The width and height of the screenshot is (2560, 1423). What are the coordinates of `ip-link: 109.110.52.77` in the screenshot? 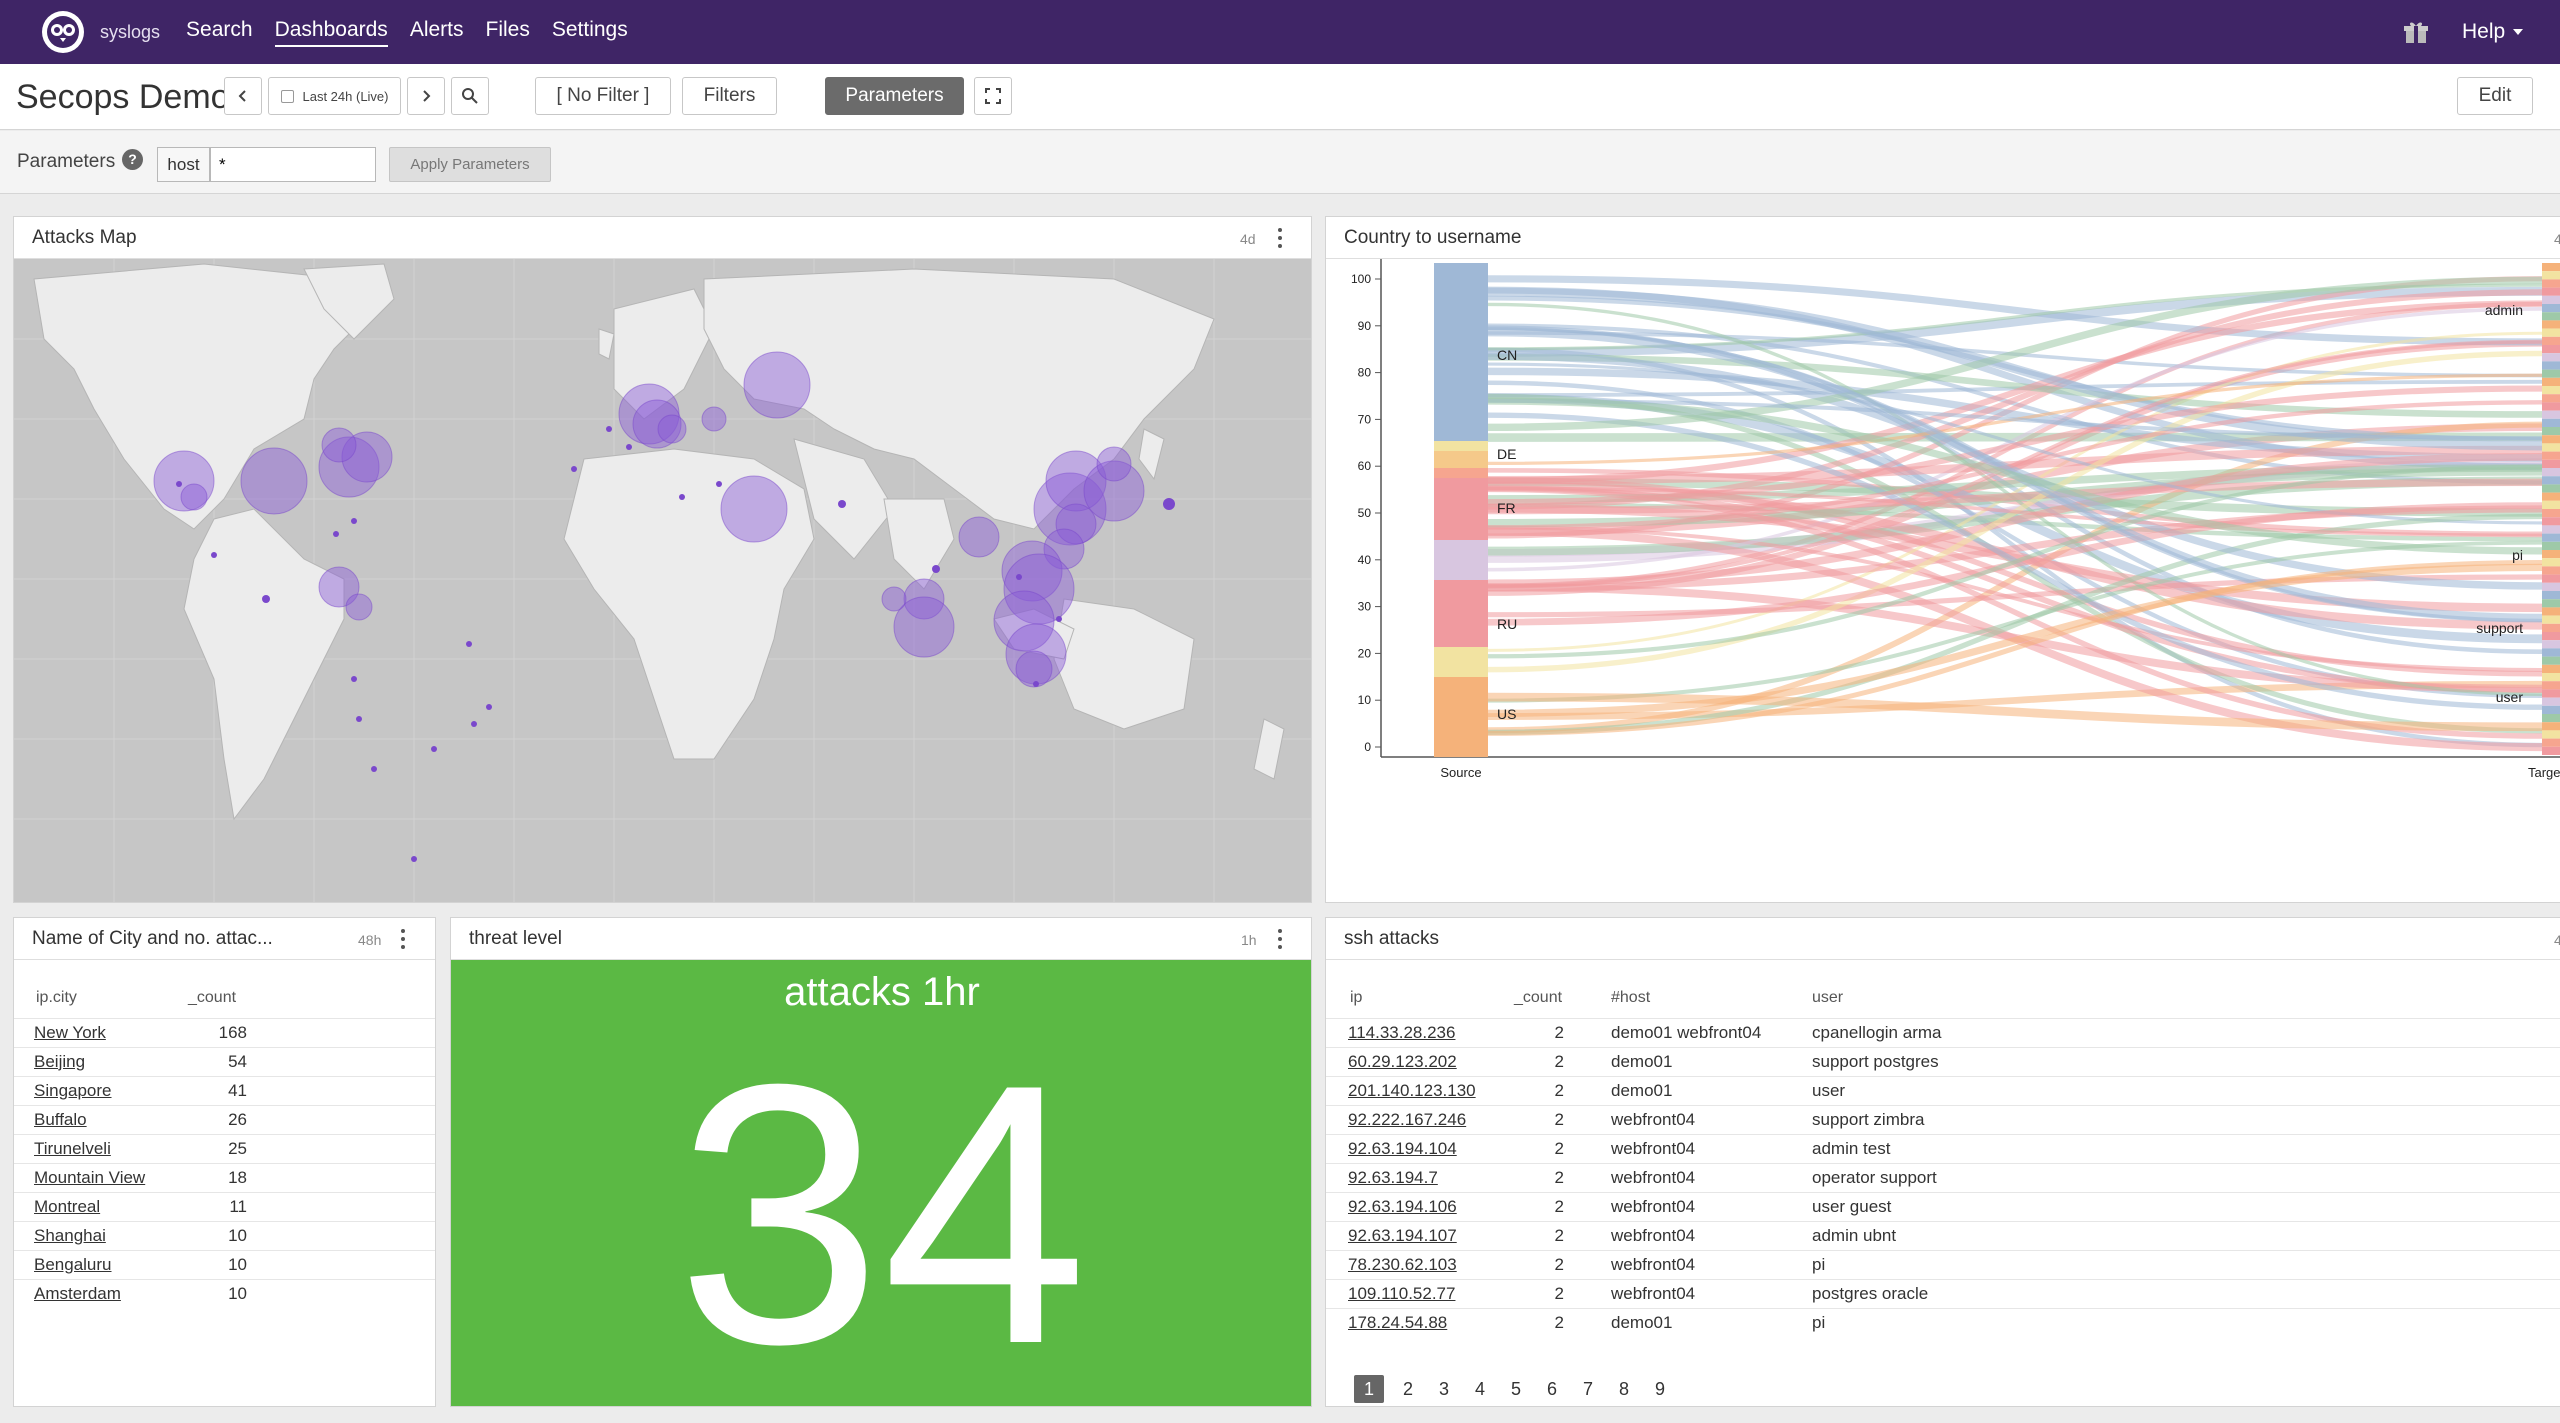 It's located at (1402, 1293).